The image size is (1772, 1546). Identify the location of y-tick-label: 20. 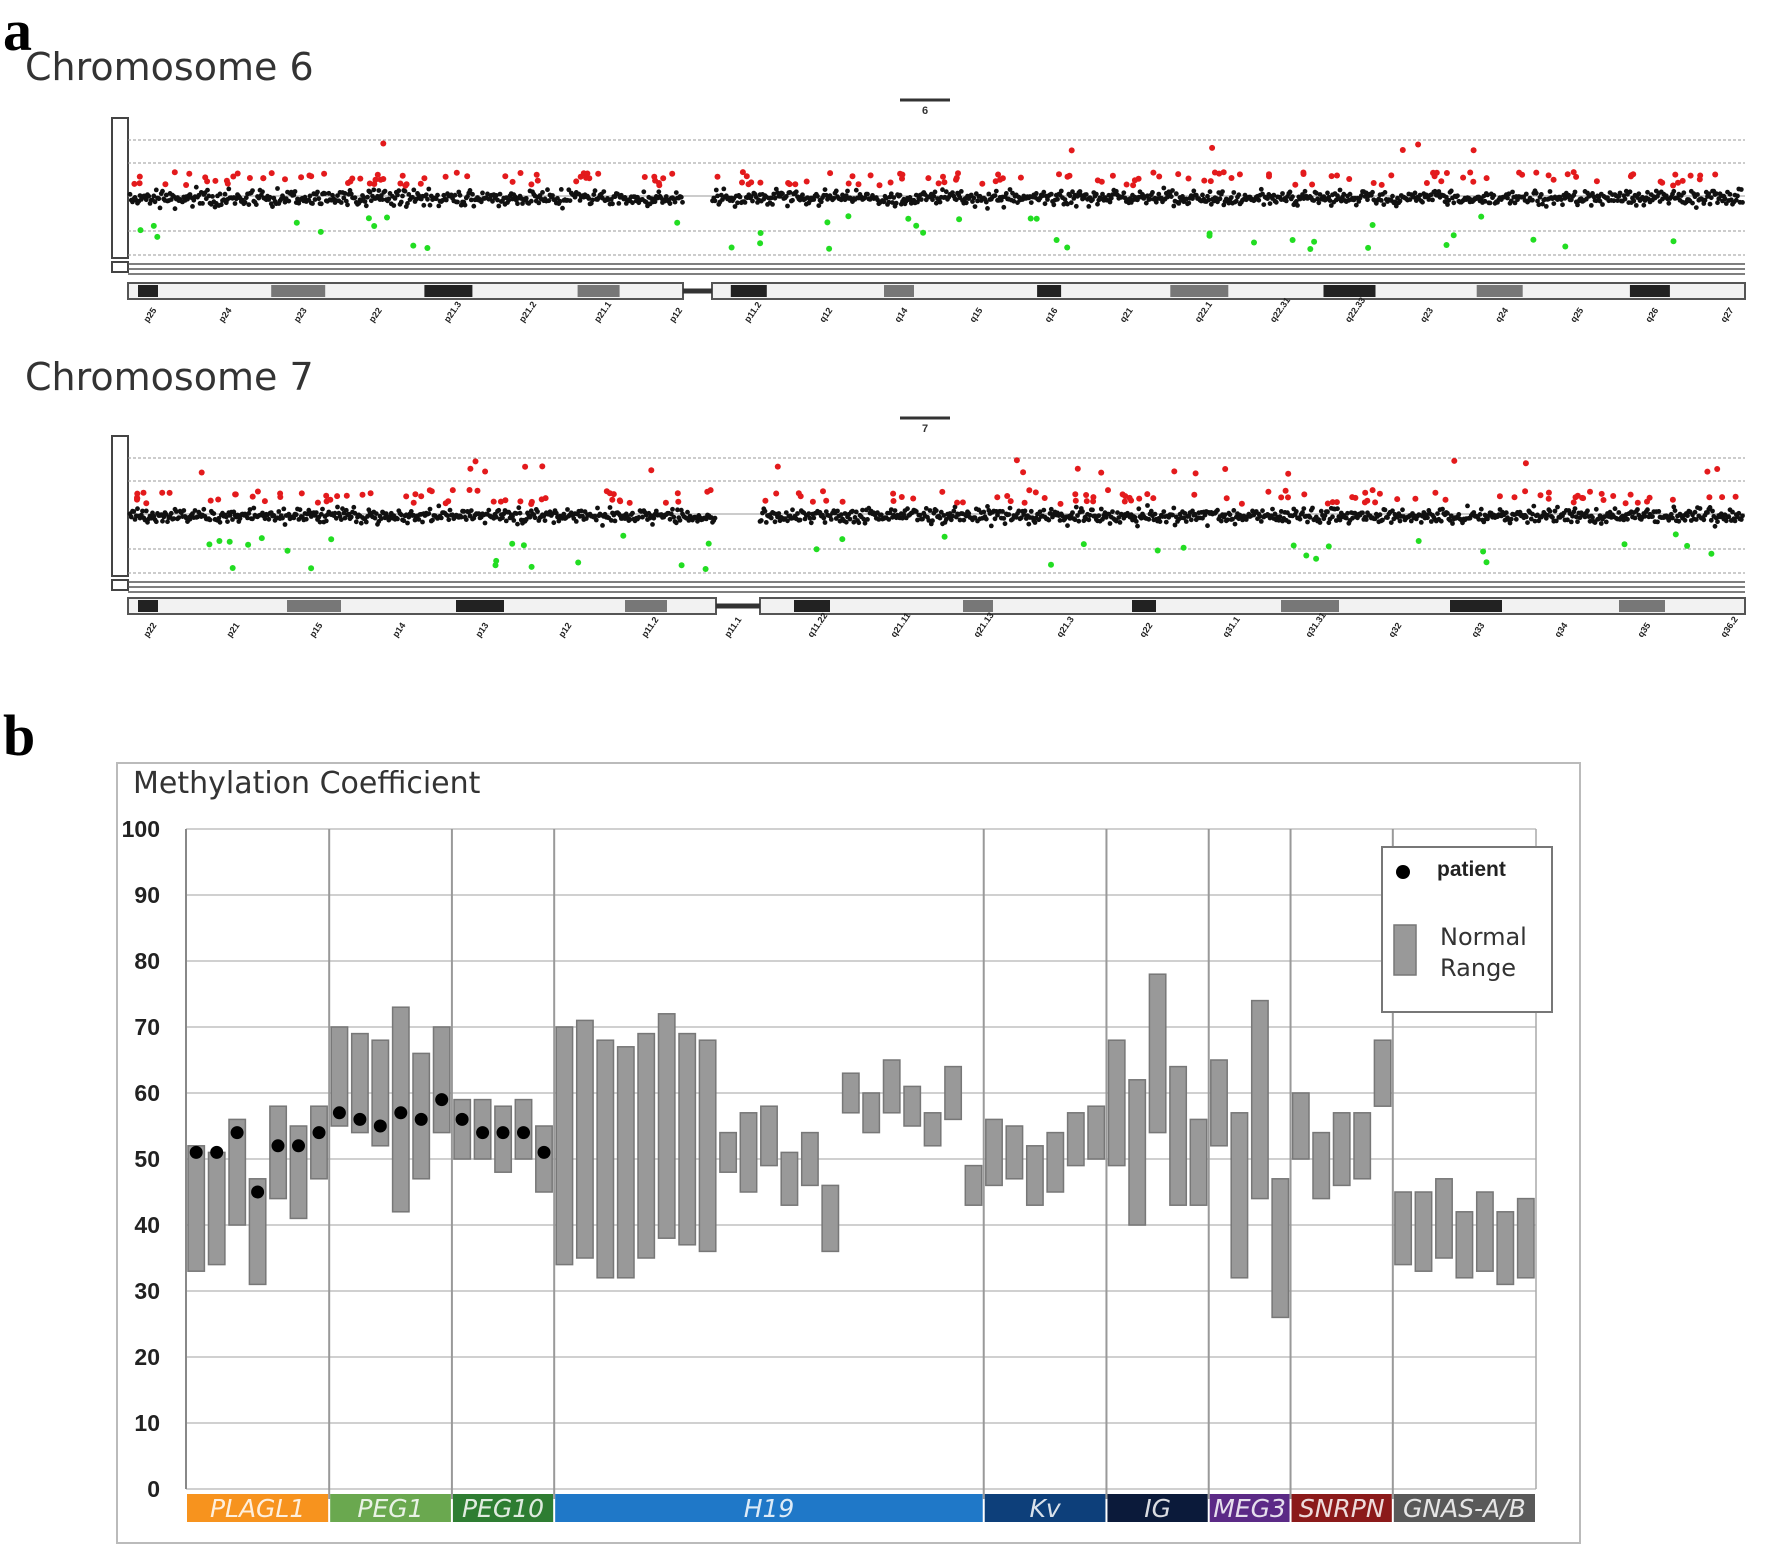
(147, 1357).